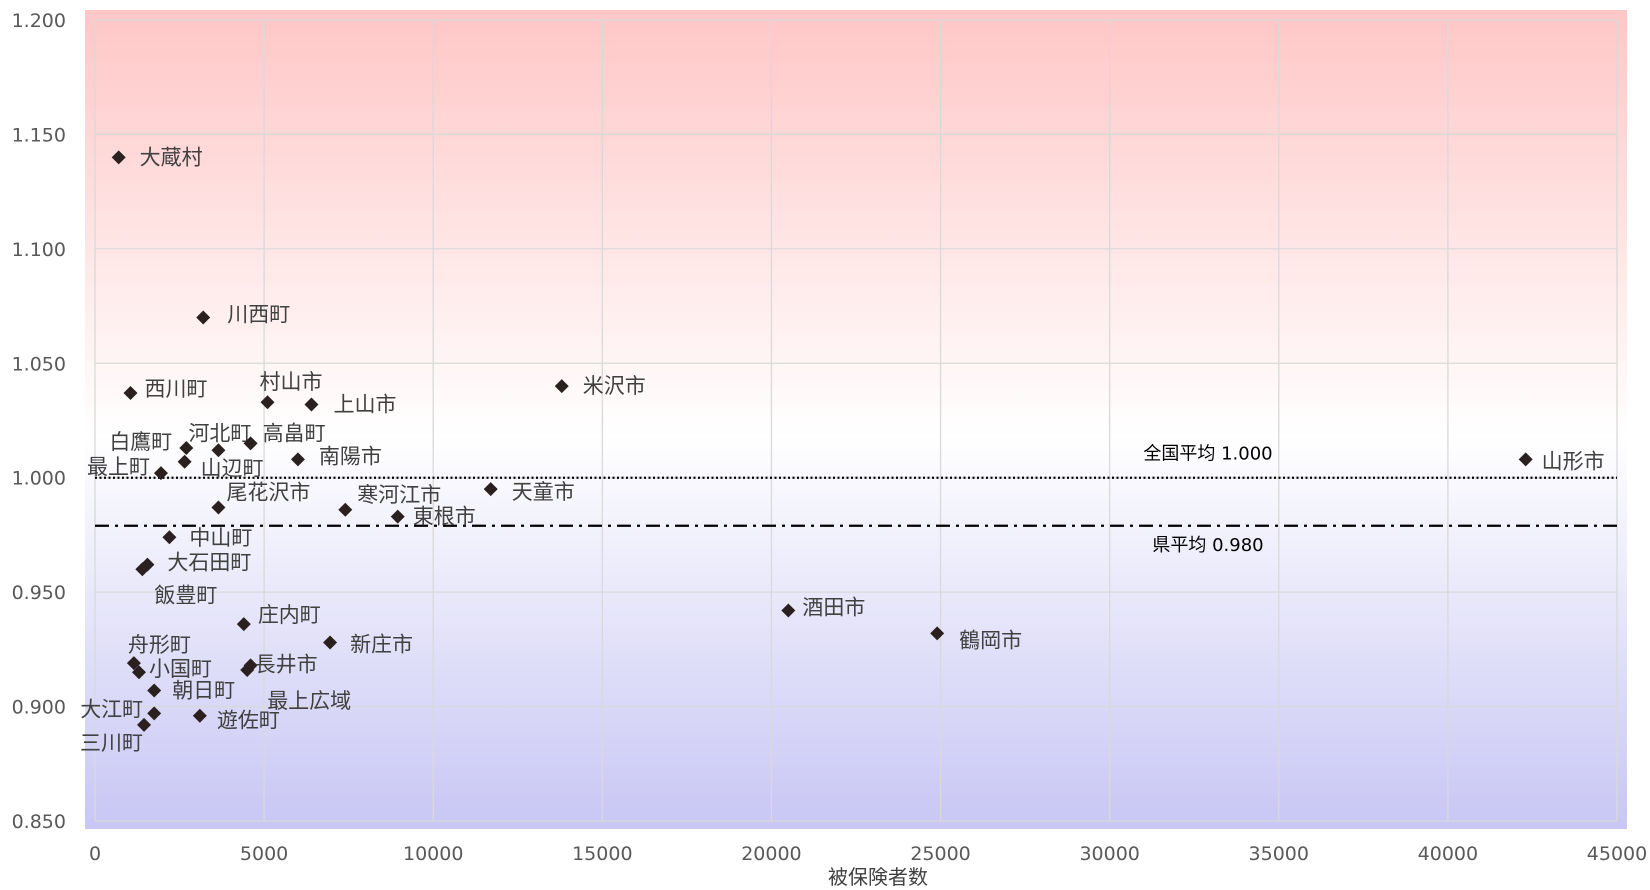 The height and width of the screenshot is (890, 1650). Describe the element at coordinates (1207, 454) in the screenshot. I see `reference-line-label: 全国平均 1.000` at that location.